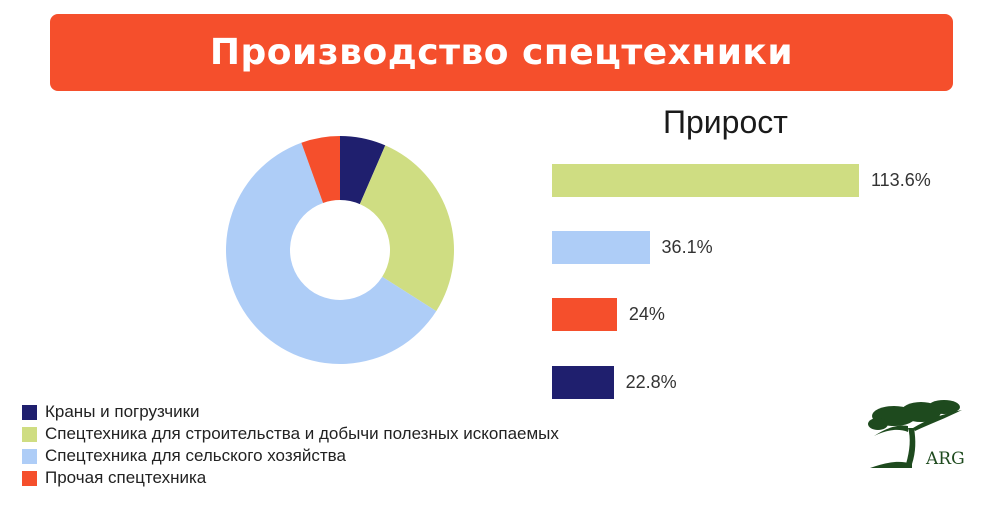 The image size is (1002, 530). Describe the element at coordinates (651, 382) in the screenshot. I see `bar-value-label-3: 22.8%` at that location.